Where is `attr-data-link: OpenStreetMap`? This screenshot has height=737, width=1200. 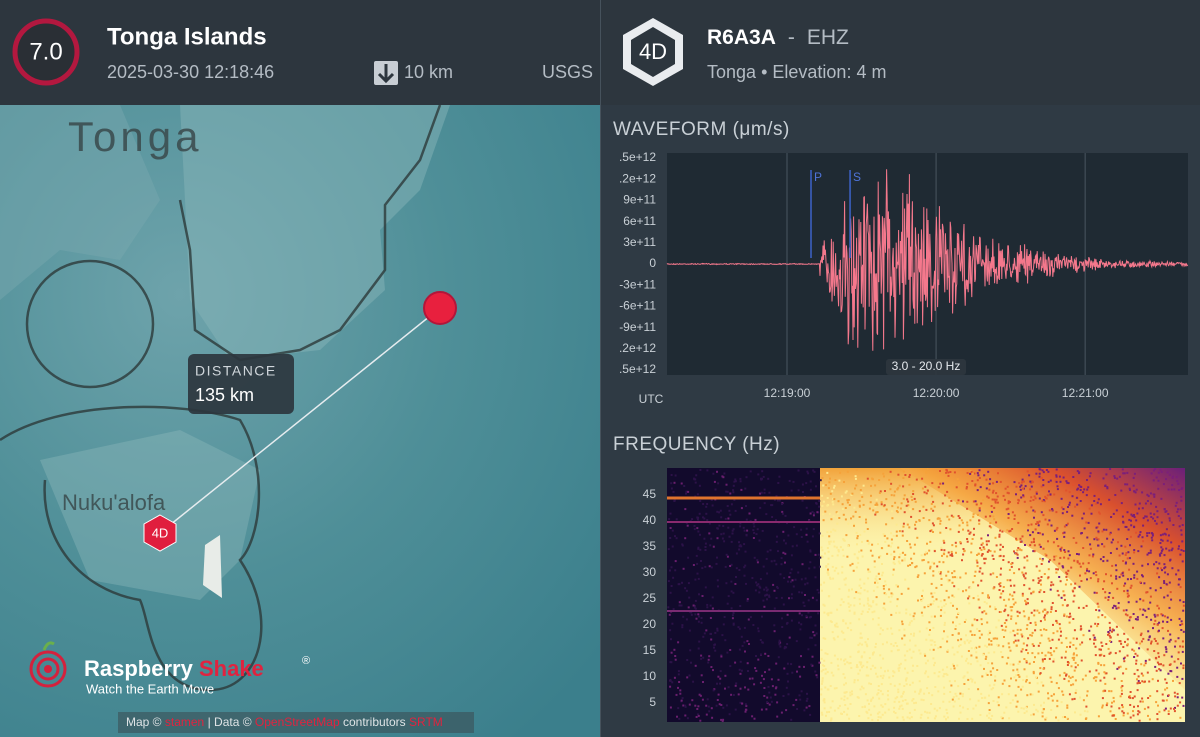 attr-data-link: OpenStreetMap is located at coordinates (297, 722).